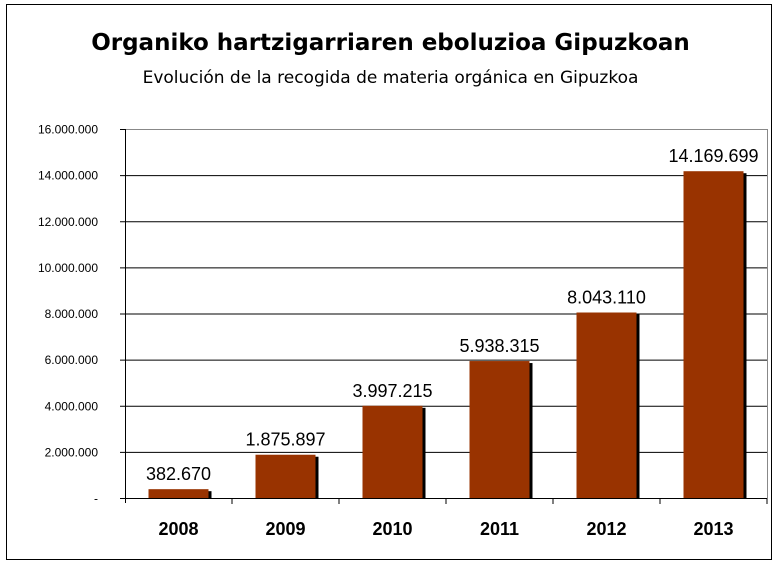  I want to click on bar-2013, so click(713, 335).